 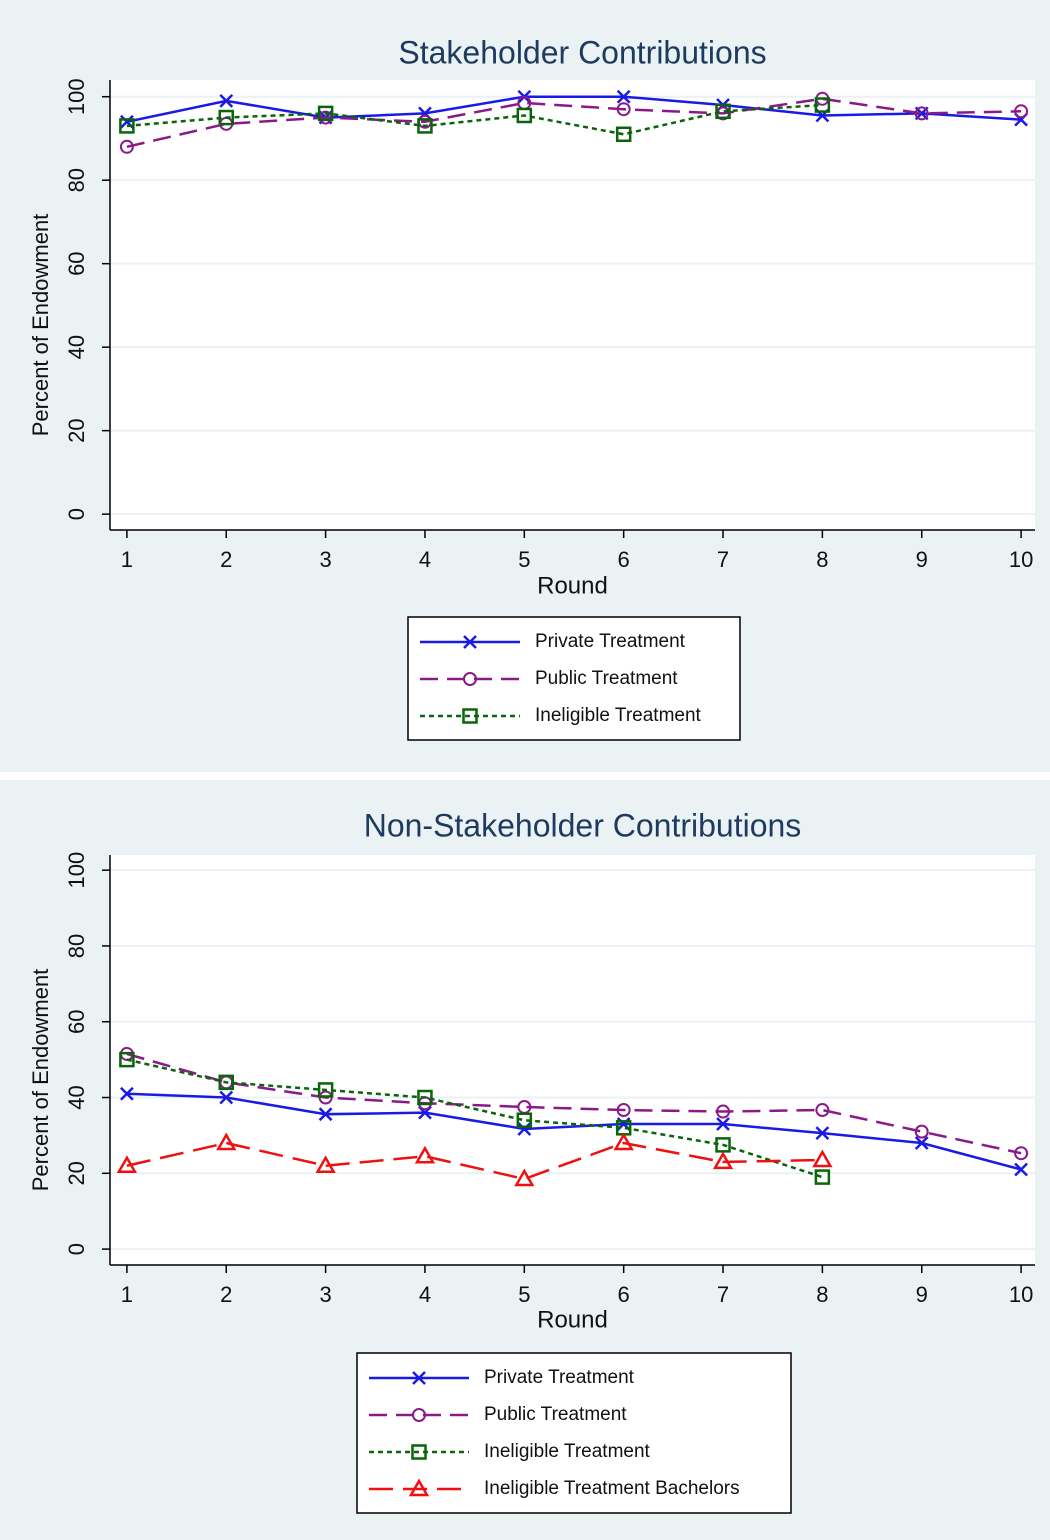 I want to click on y-tick-label: 100, so click(x=76, y=870).